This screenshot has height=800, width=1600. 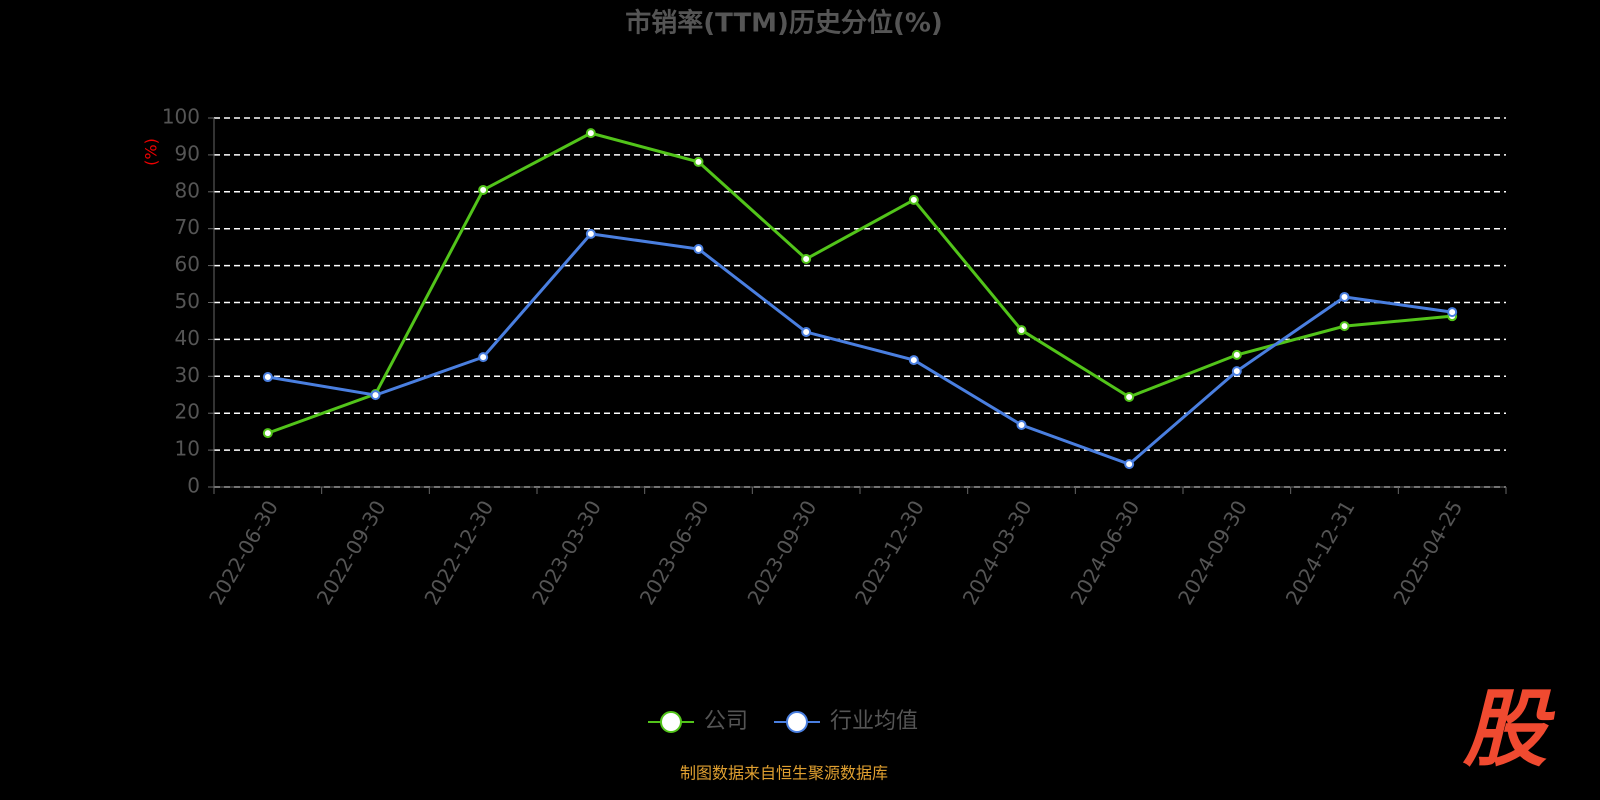 What do you see at coordinates (187, 264) in the screenshot?
I see `y-tick-label: 60` at bounding box center [187, 264].